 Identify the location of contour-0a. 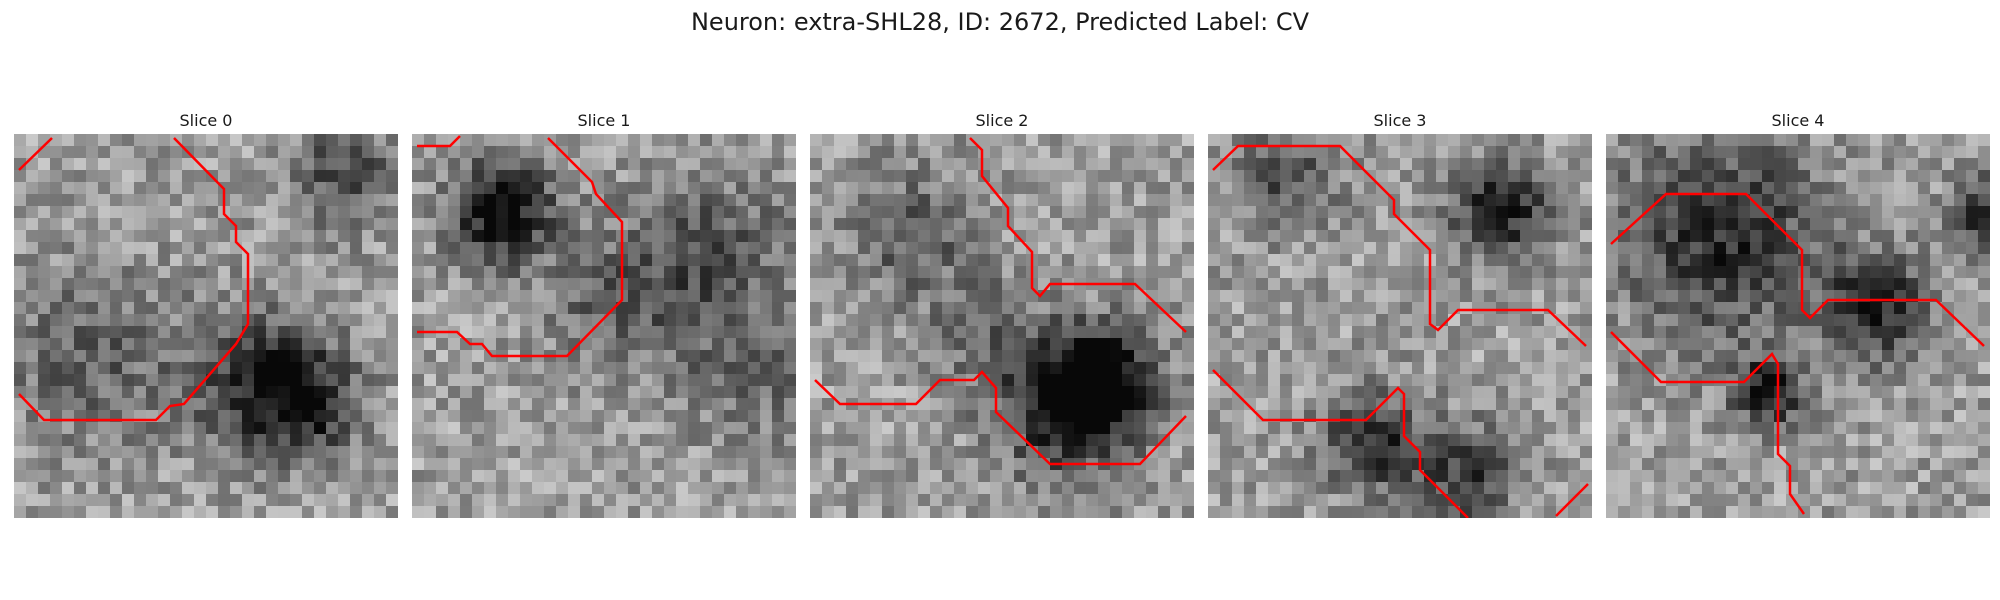
(35, 154).